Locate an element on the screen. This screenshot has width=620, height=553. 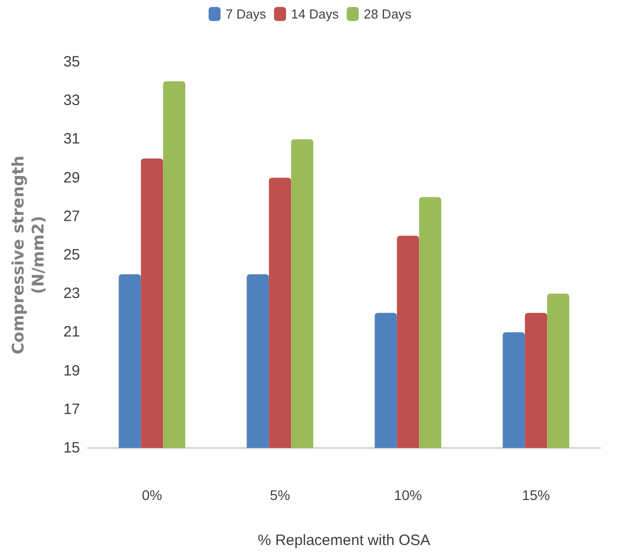
y-tick-label: 27 is located at coordinates (71, 216).